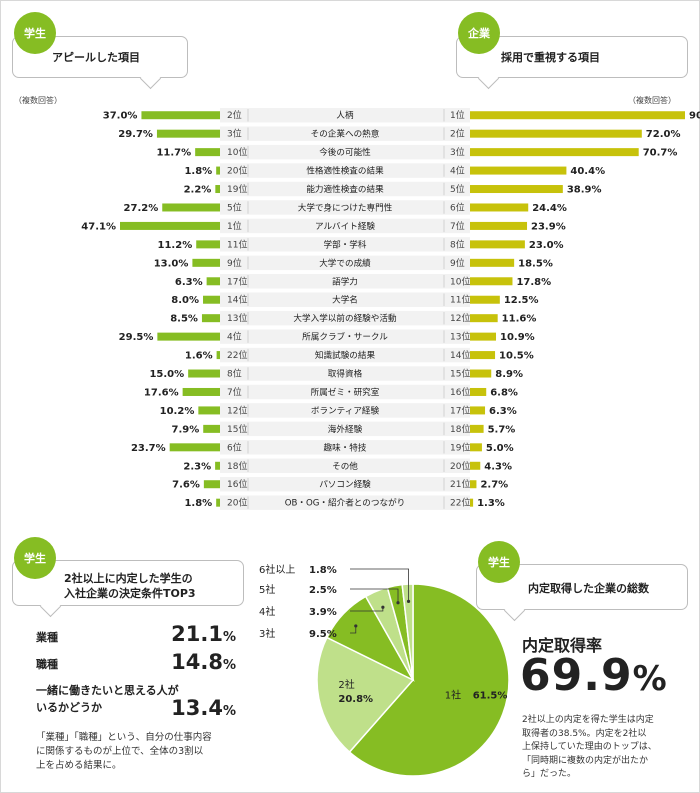  What do you see at coordinates (457, 115) in the screenshot?
I see `company-rank: 1位` at bounding box center [457, 115].